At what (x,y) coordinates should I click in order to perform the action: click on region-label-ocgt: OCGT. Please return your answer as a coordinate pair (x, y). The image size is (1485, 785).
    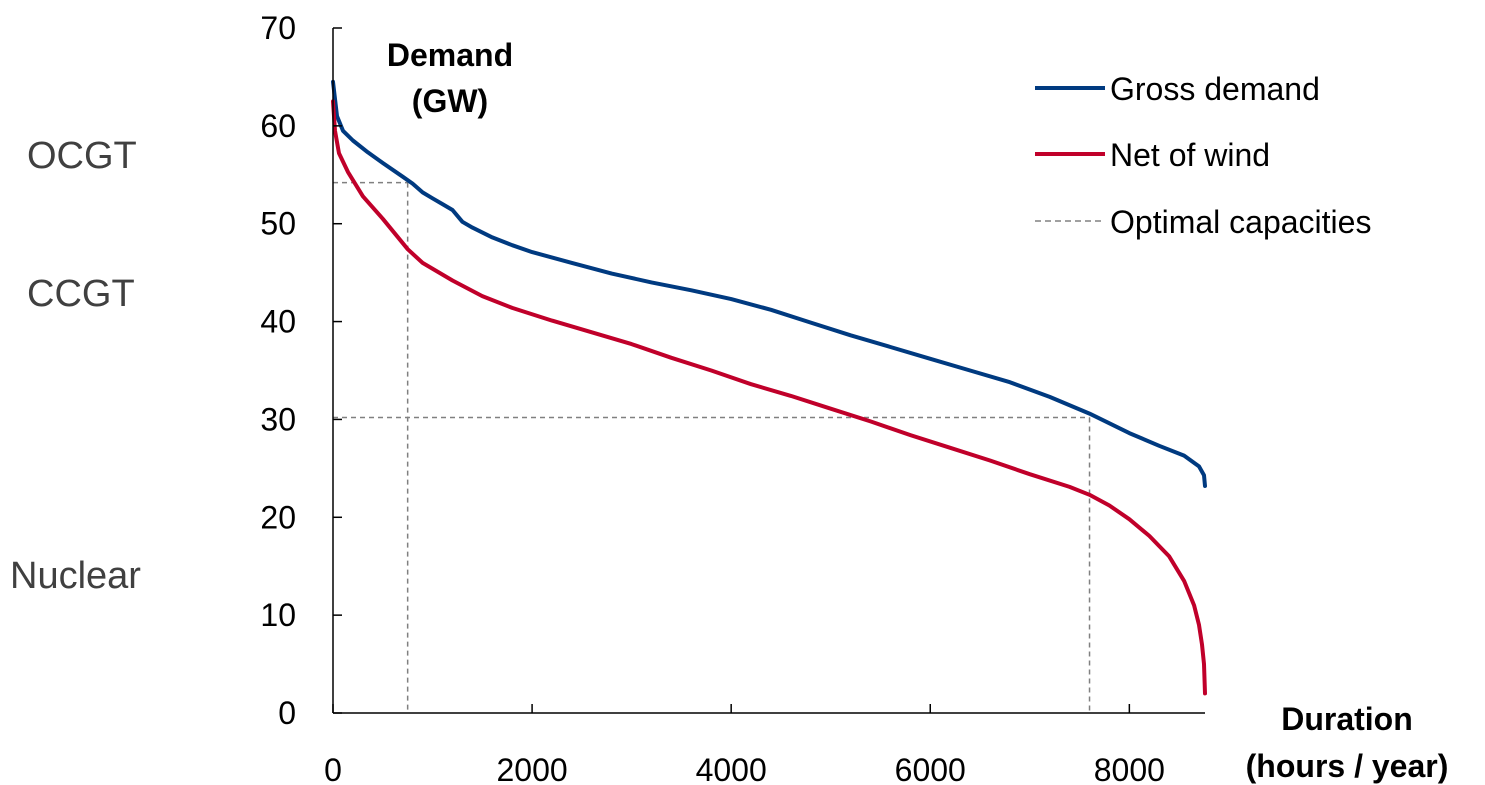
    Looking at the image, I should click on (82, 156).